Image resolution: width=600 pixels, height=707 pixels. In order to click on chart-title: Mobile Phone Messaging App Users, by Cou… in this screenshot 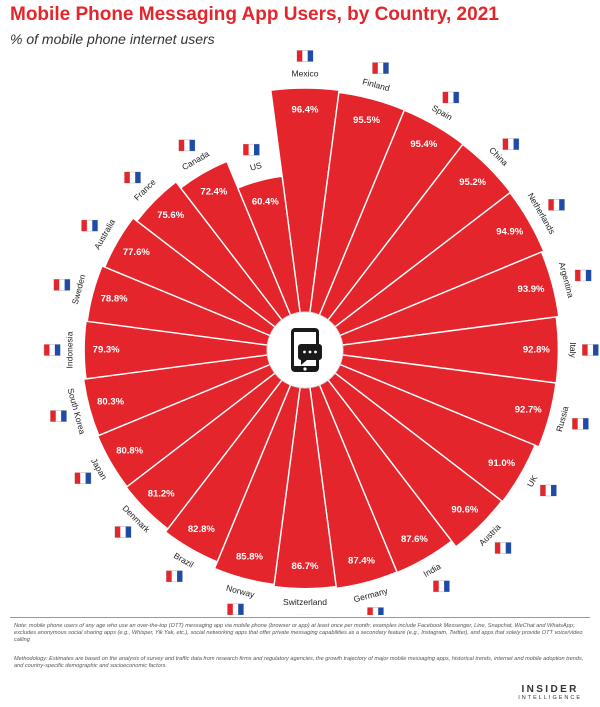, I will do `click(254, 14)`.